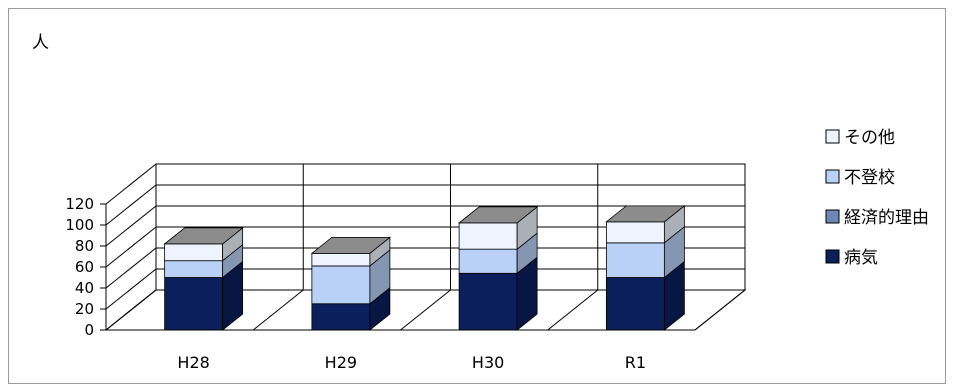  What do you see at coordinates (869, 138) in the screenshot?
I see `legend-label: その他` at bounding box center [869, 138].